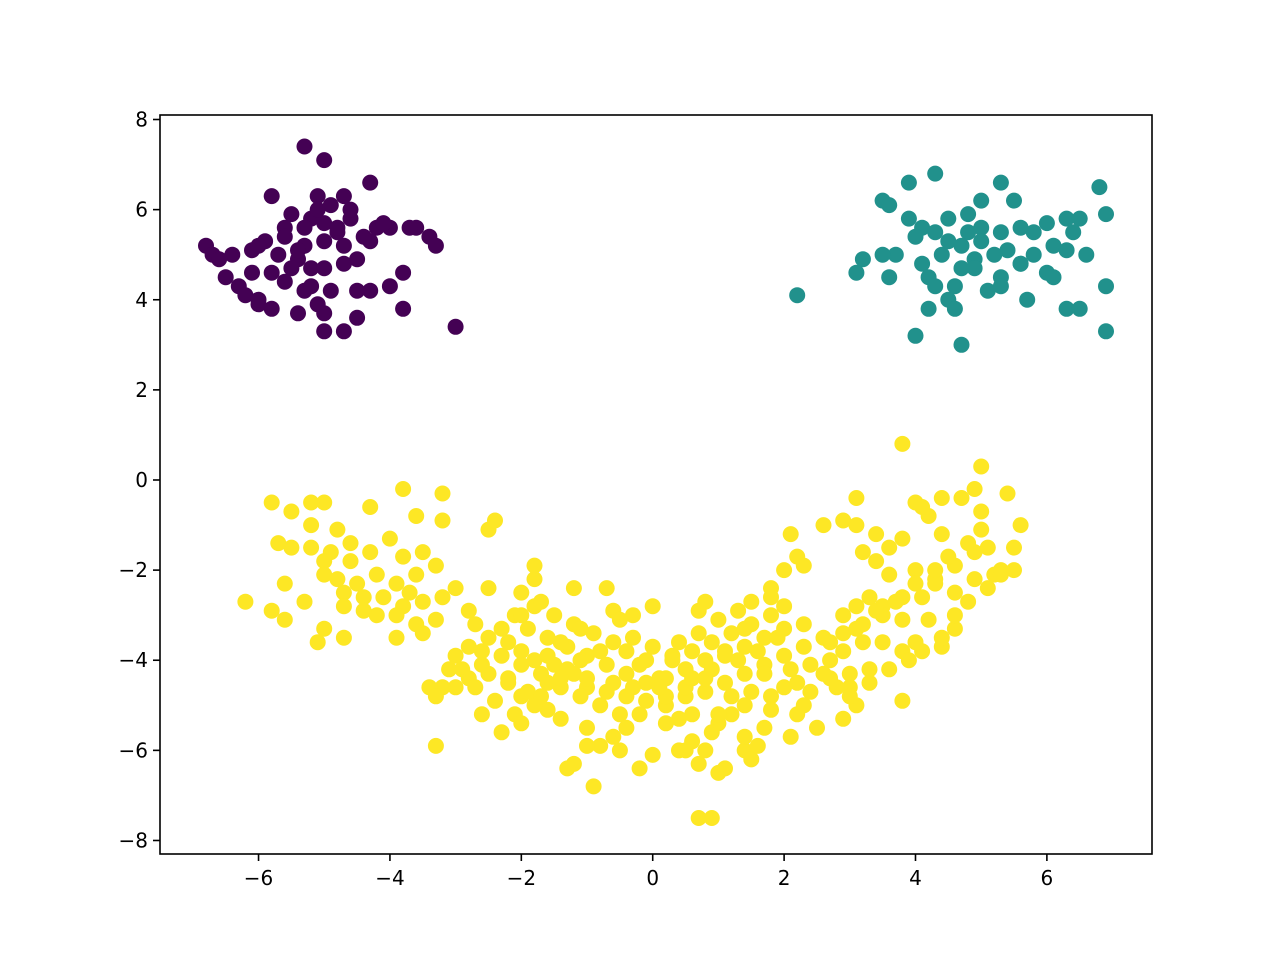  I want to click on y-tick-label: 6, so click(141, 210).